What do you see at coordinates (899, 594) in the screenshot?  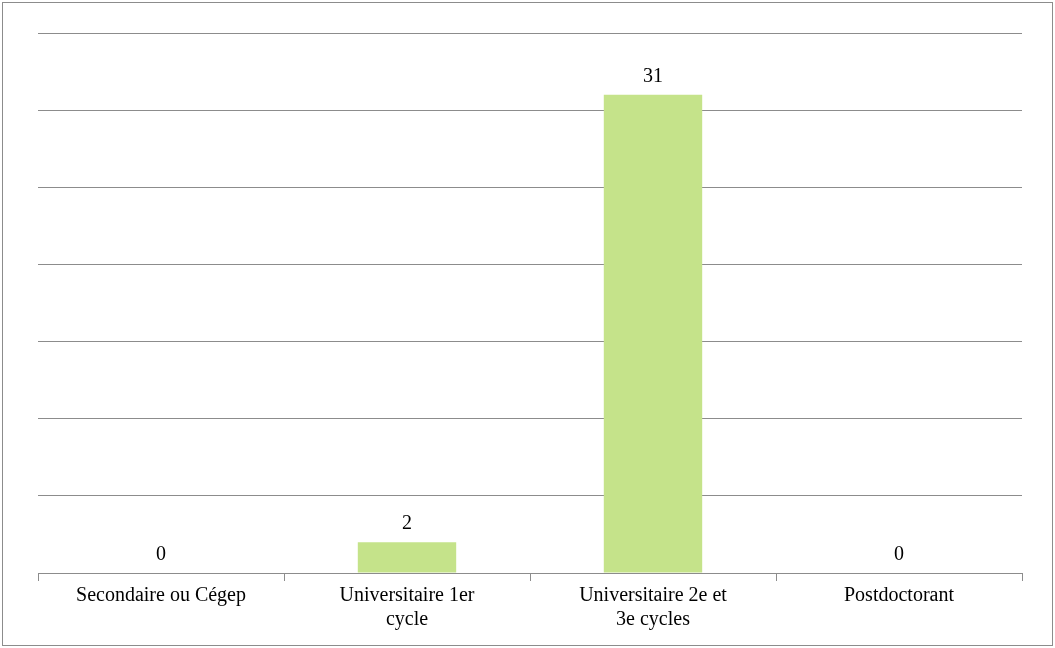 I see `x-tick-label: Postdoctorant` at bounding box center [899, 594].